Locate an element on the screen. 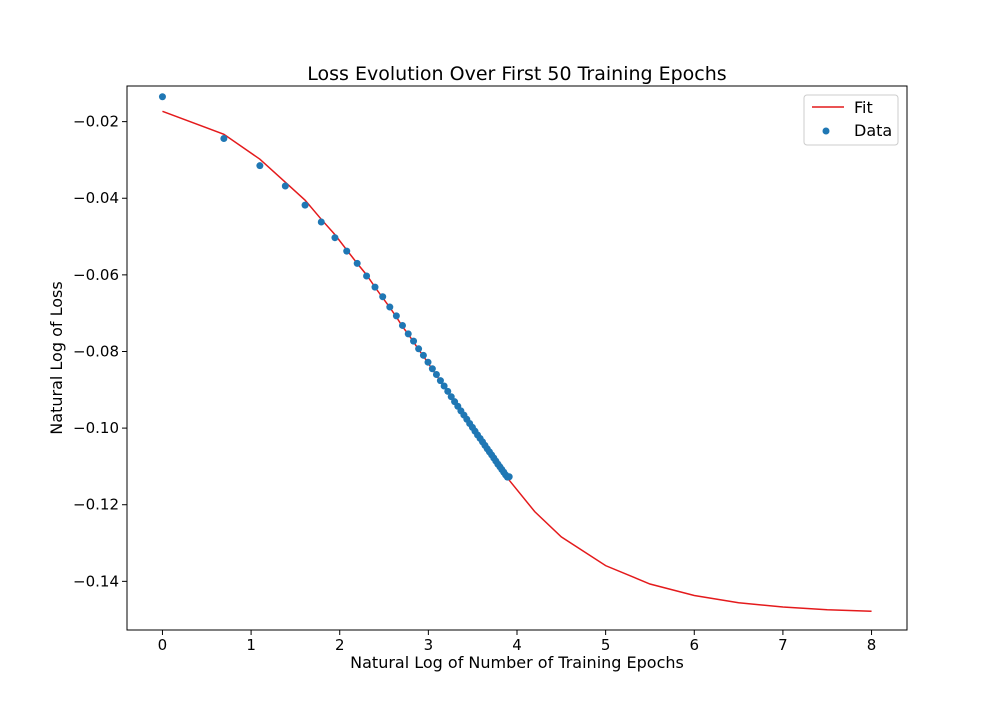  y-tick-label: −0.10 is located at coordinates (96, 428).